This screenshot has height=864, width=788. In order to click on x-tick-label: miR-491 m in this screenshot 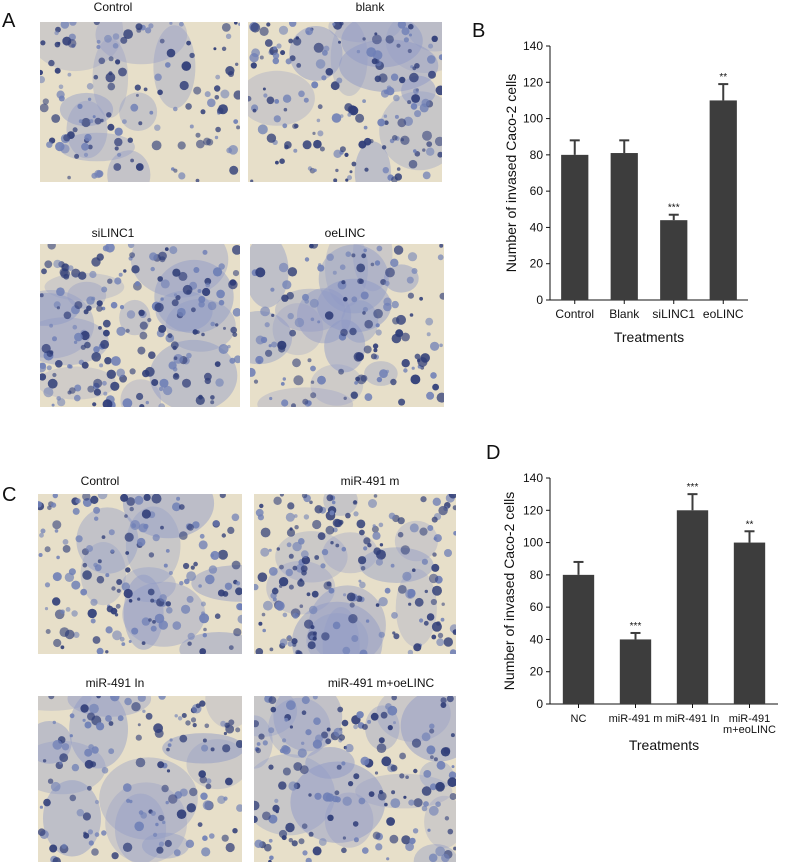, I will do `click(636, 719)`.